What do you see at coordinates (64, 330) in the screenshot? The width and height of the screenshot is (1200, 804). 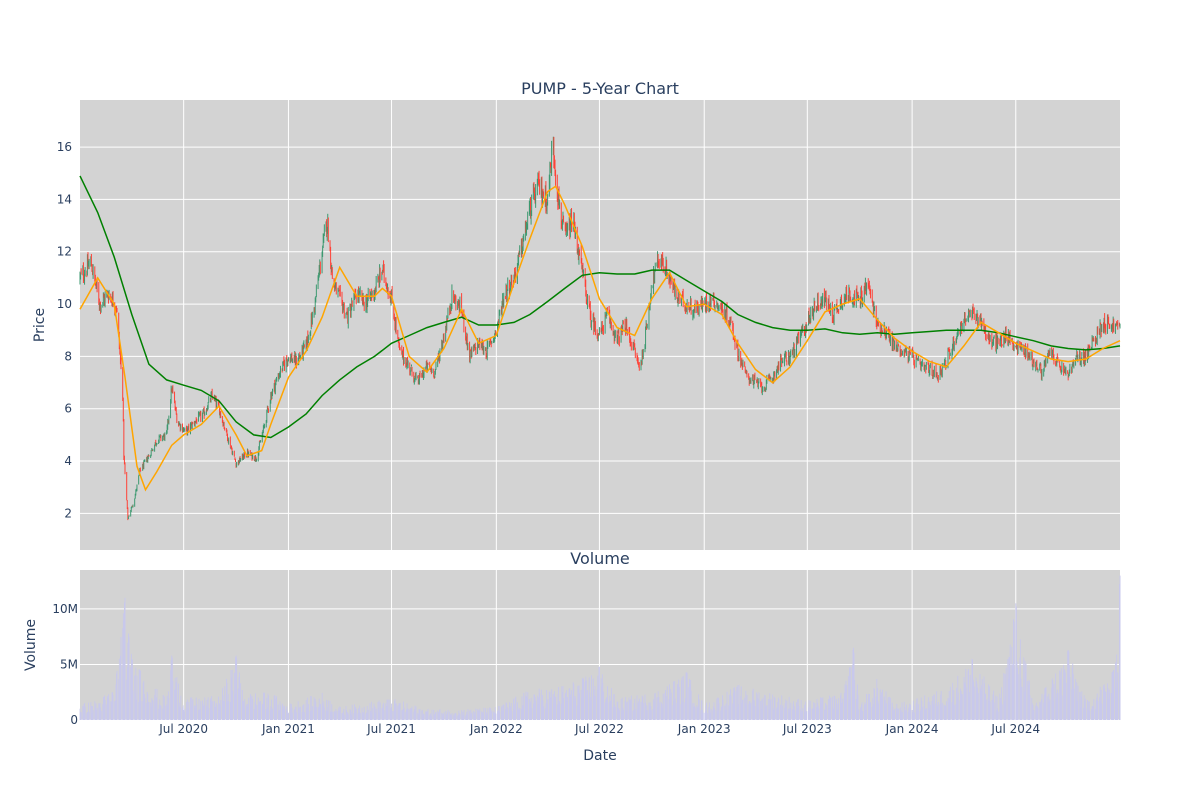 I see `price-y-ticks: 2 4 6 8 10 12 14 16` at bounding box center [64, 330].